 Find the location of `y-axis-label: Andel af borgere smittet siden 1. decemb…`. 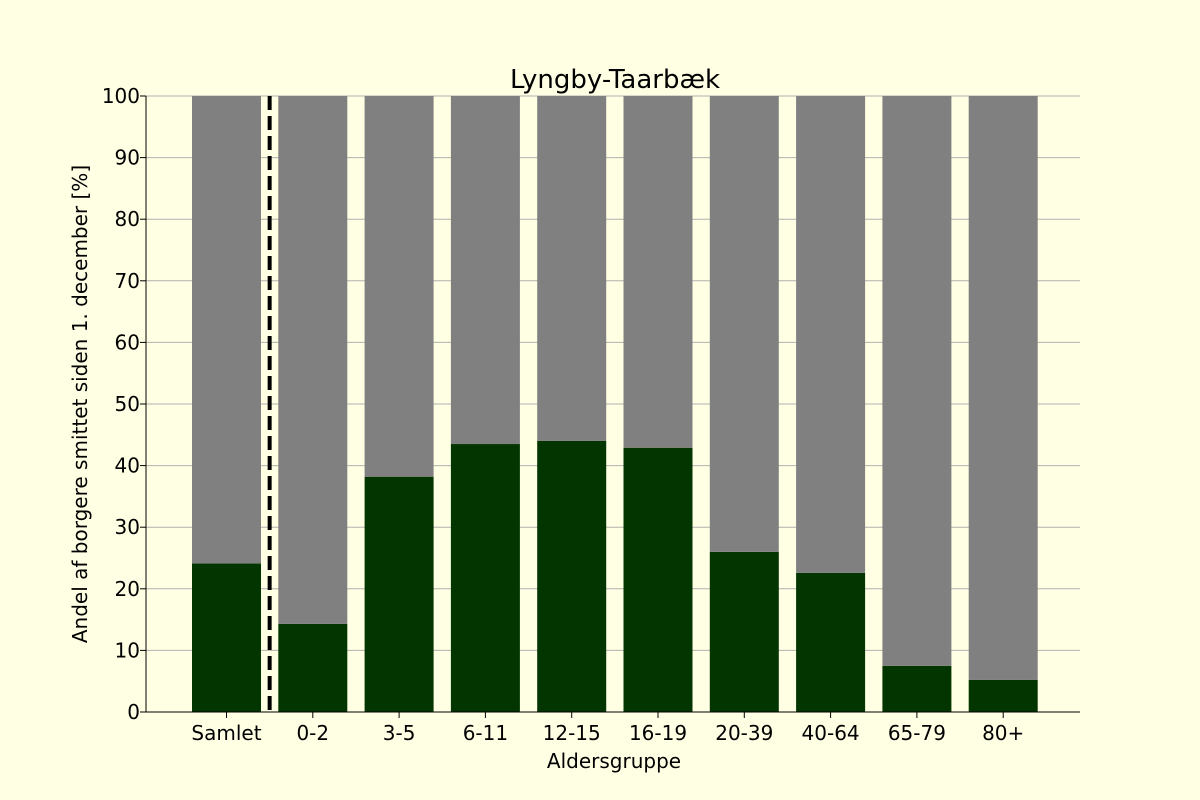

y-axis-label: Andel af borgere smittet siden 1. decemb… is located at coordinates (80, 404).